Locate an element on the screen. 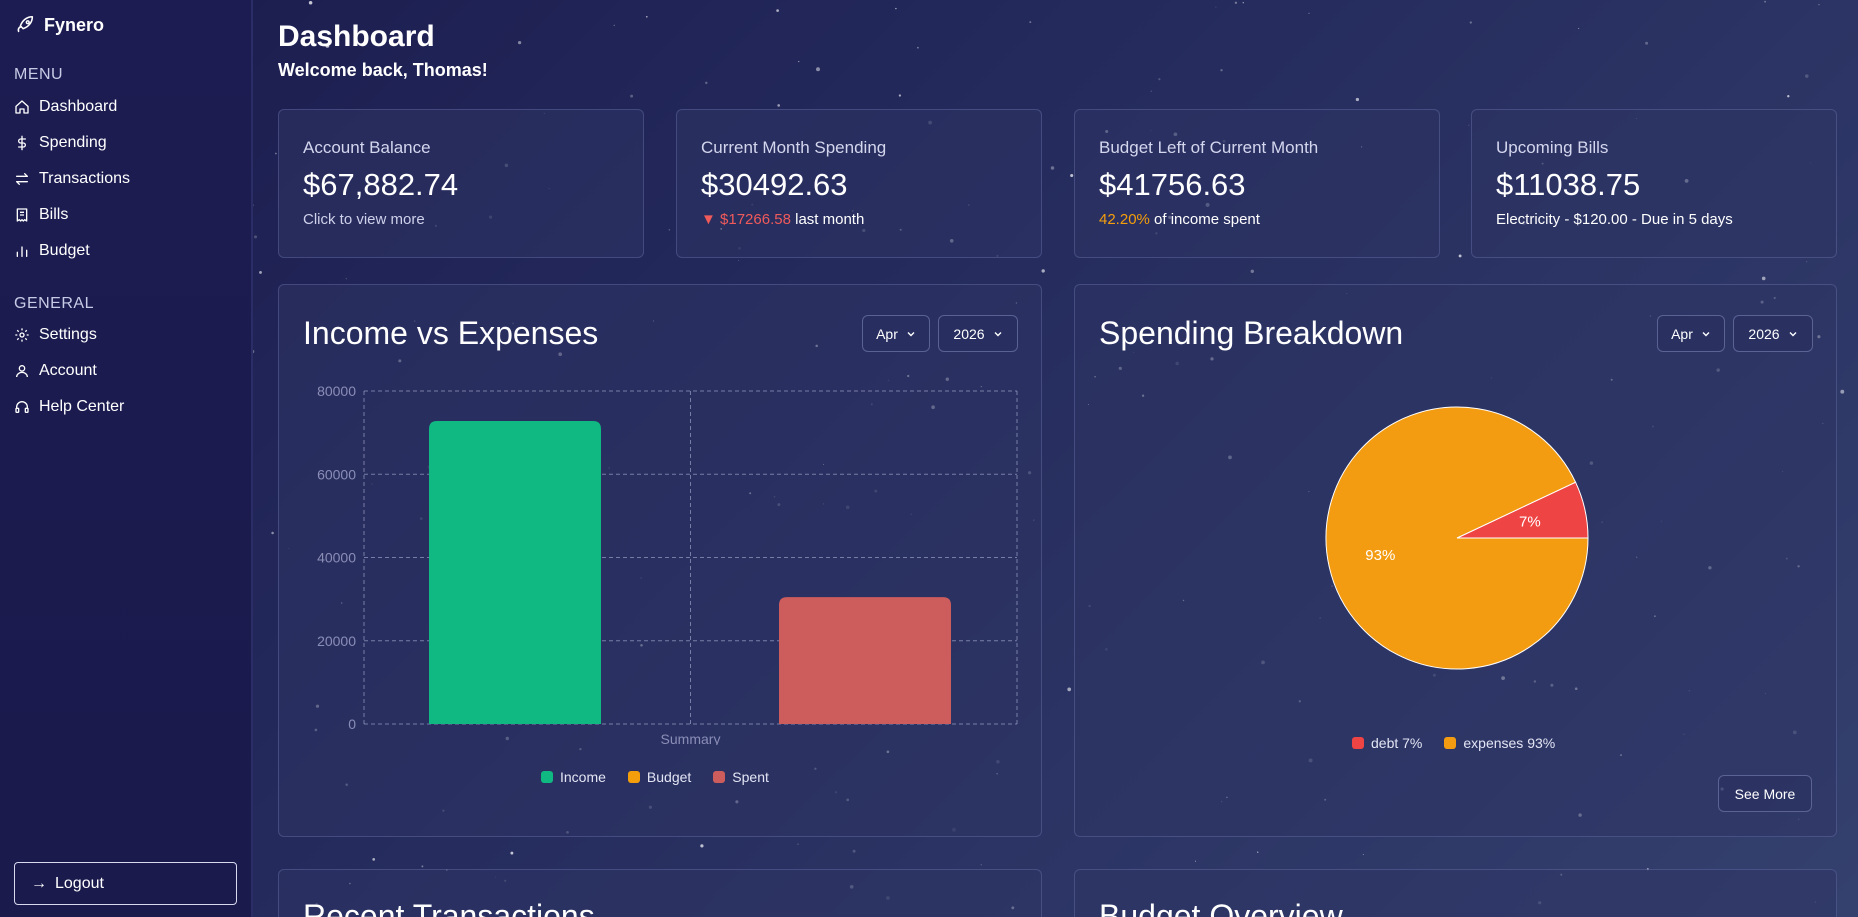  legend-label: Spent is located at coordinates (750, 777).